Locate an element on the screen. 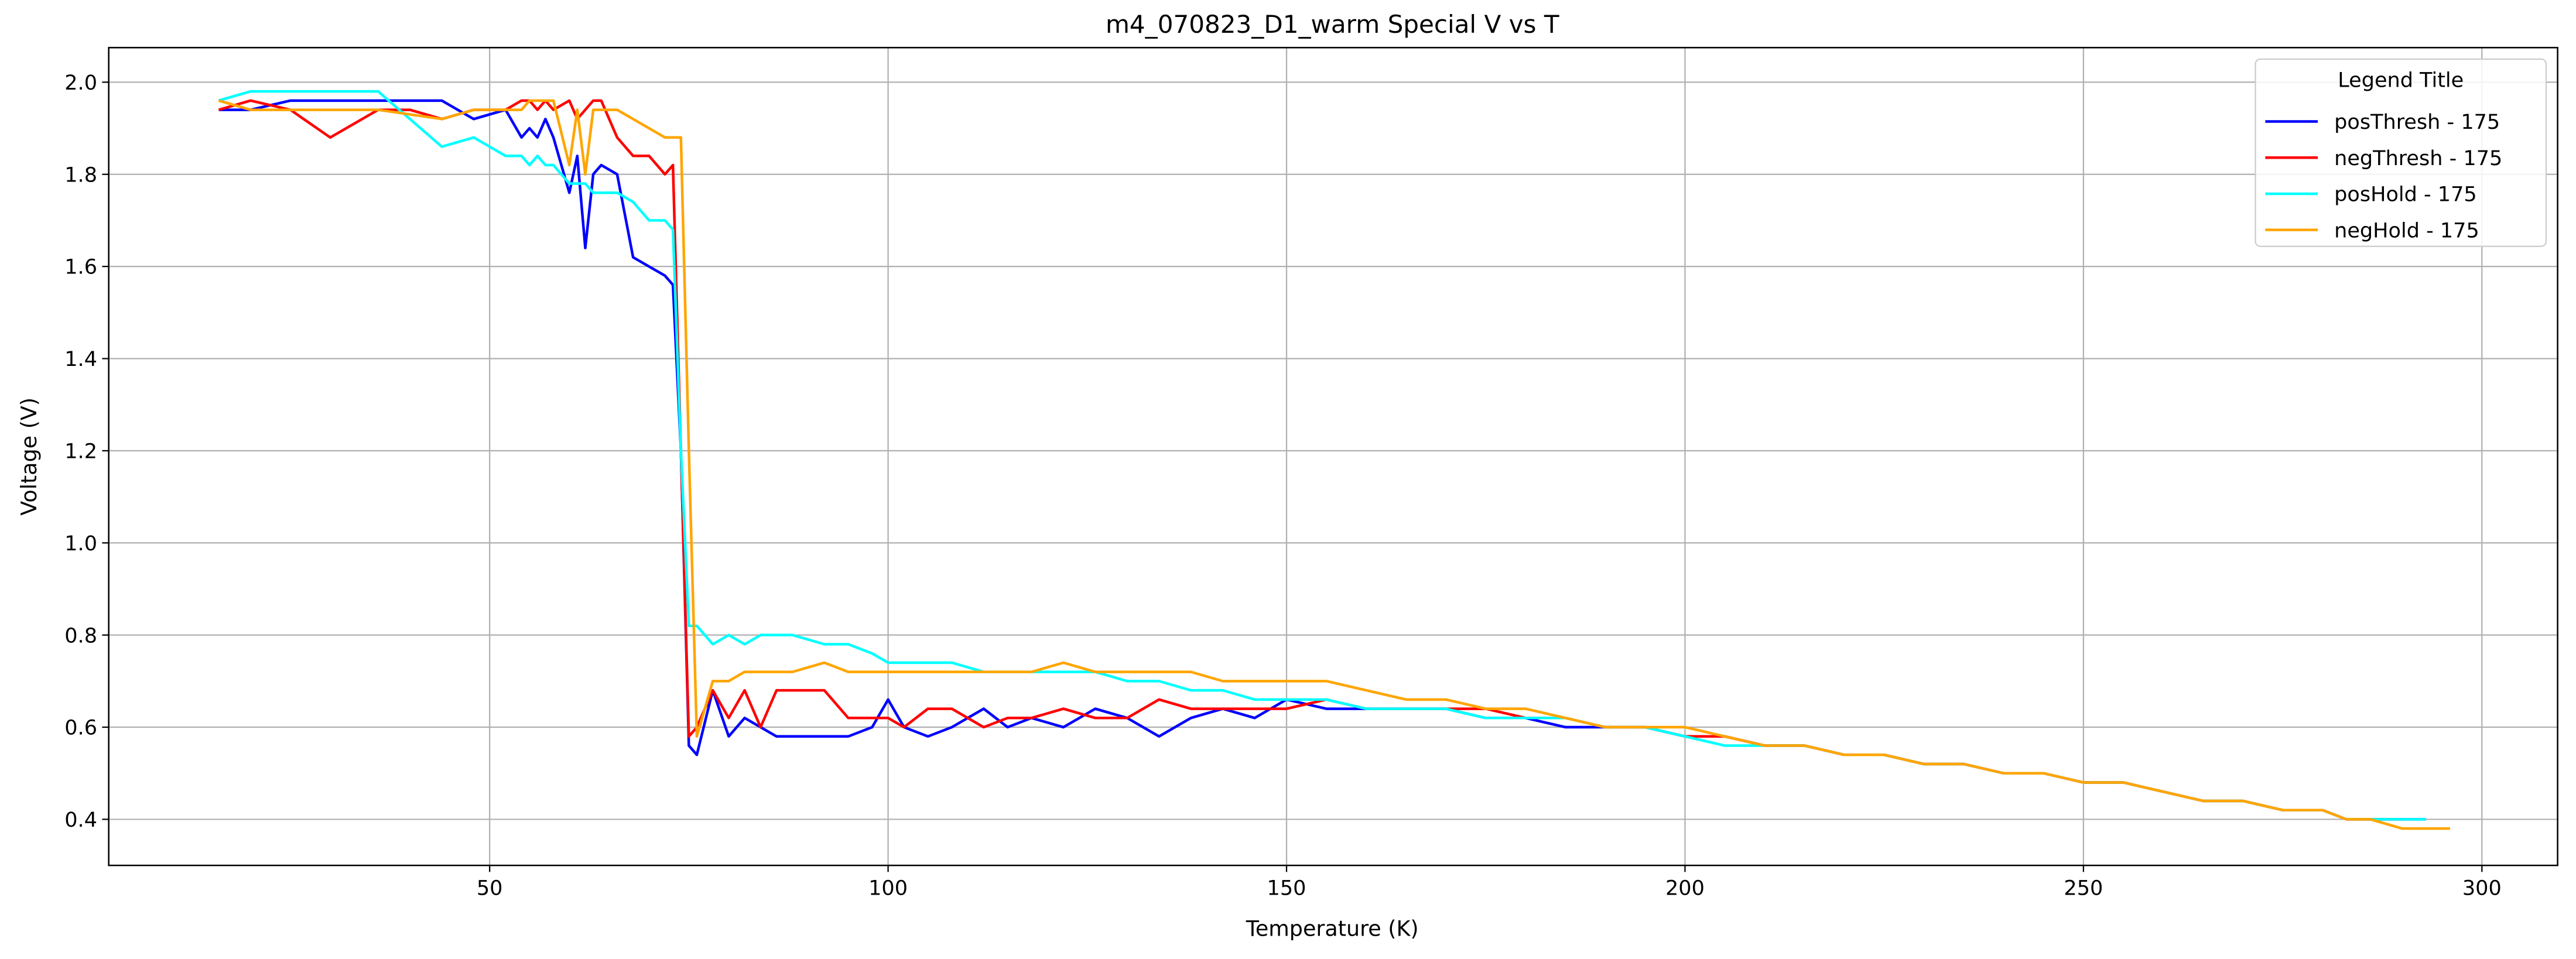 Image resolution: width=2576 pixels, height=959 pixels. legend-box is located at coordinates (2401, 152).